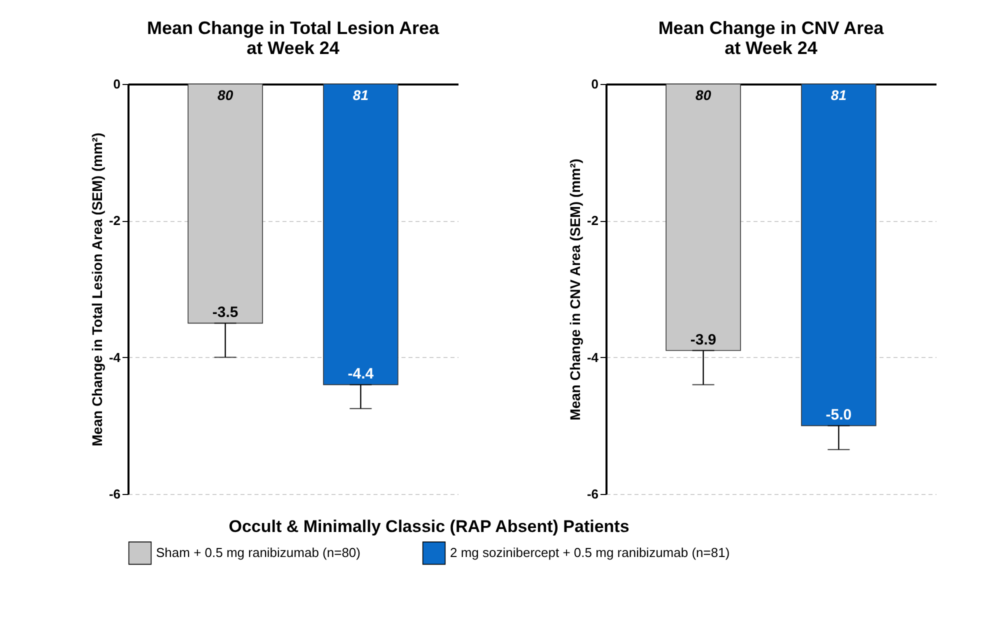 The image size is (994, 631). Describe the element at coordinates (96, 289) in the screenshot. I see `y-axis-title: Mean Change in Total Lesion Area (SEM) (mm²)` at that location.